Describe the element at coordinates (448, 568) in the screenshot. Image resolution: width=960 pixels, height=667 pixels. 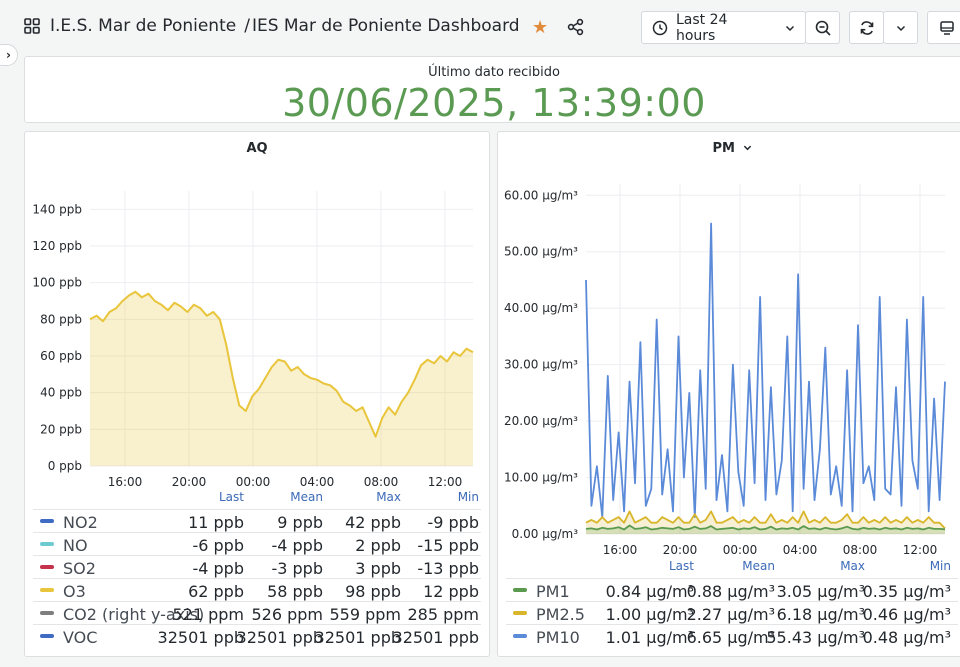
I see `legend-value-min: -13 ppb` at that location.